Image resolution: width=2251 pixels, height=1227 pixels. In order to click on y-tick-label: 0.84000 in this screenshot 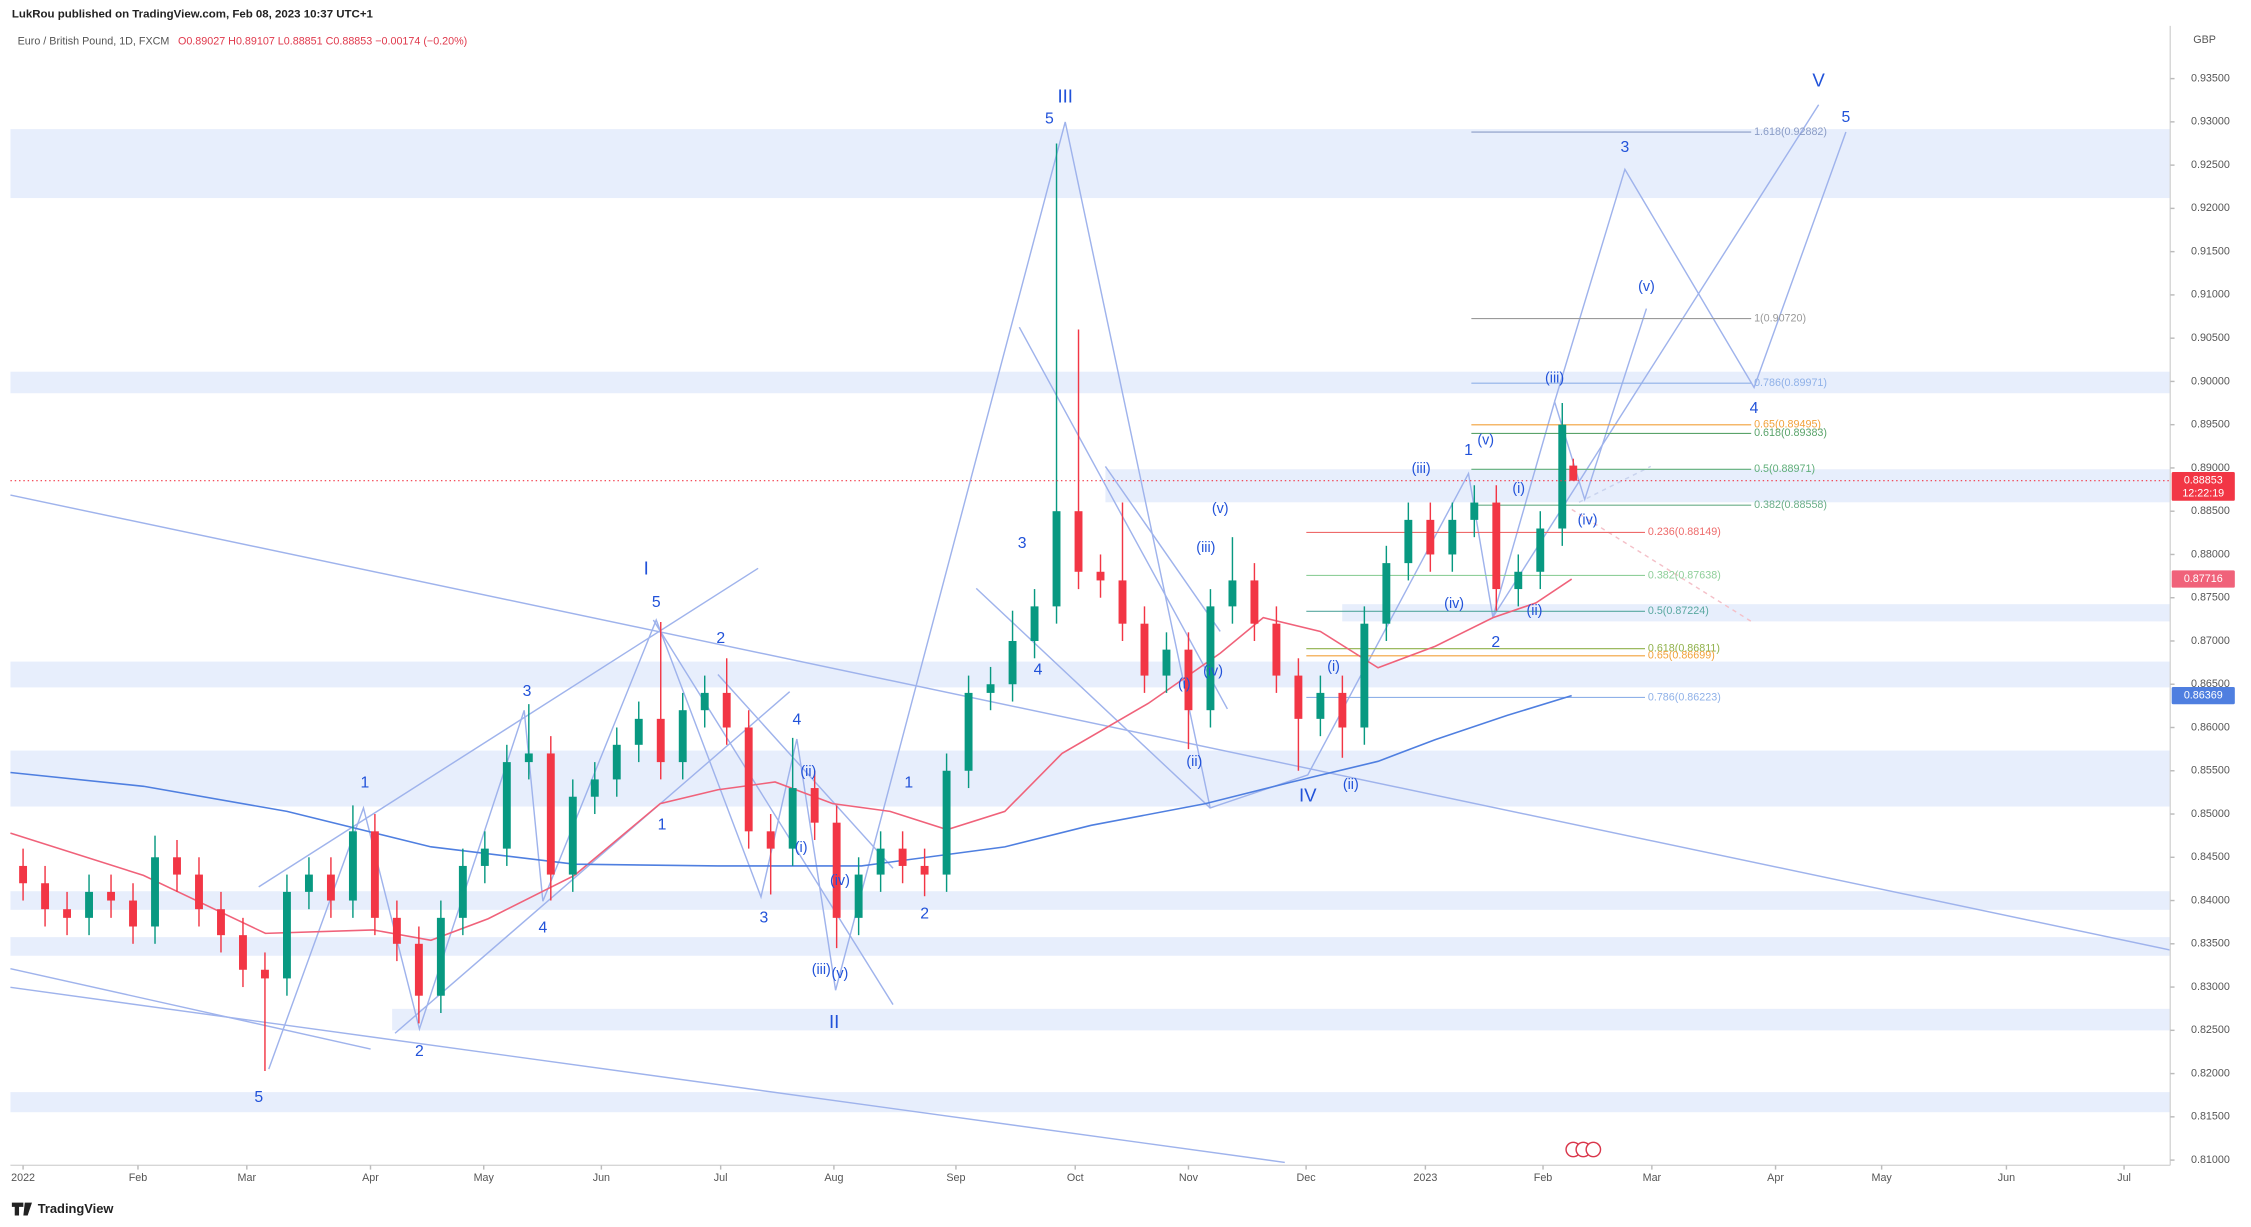, I will do `click(2210, 900)`.